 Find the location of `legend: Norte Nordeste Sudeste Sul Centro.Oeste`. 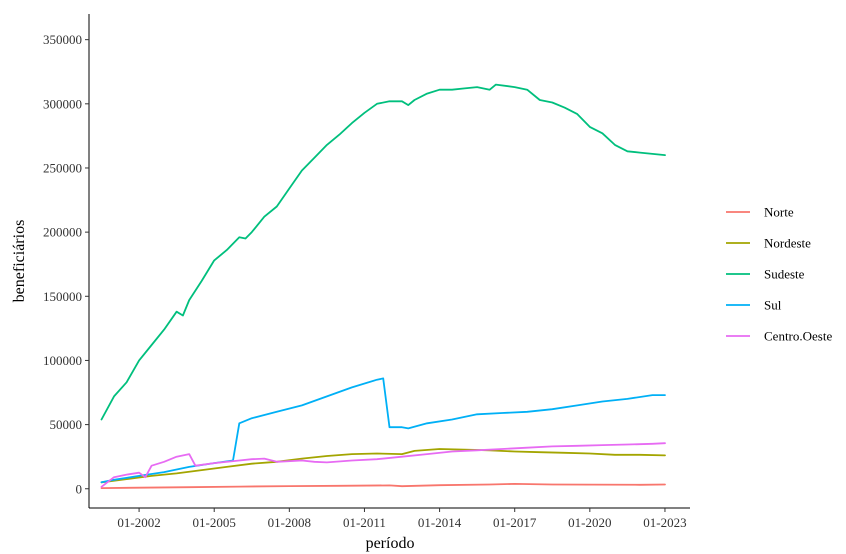

legend: Norte Nordeste Sudeste Sul Centro.Oeste is located at coordinates (779, 274).